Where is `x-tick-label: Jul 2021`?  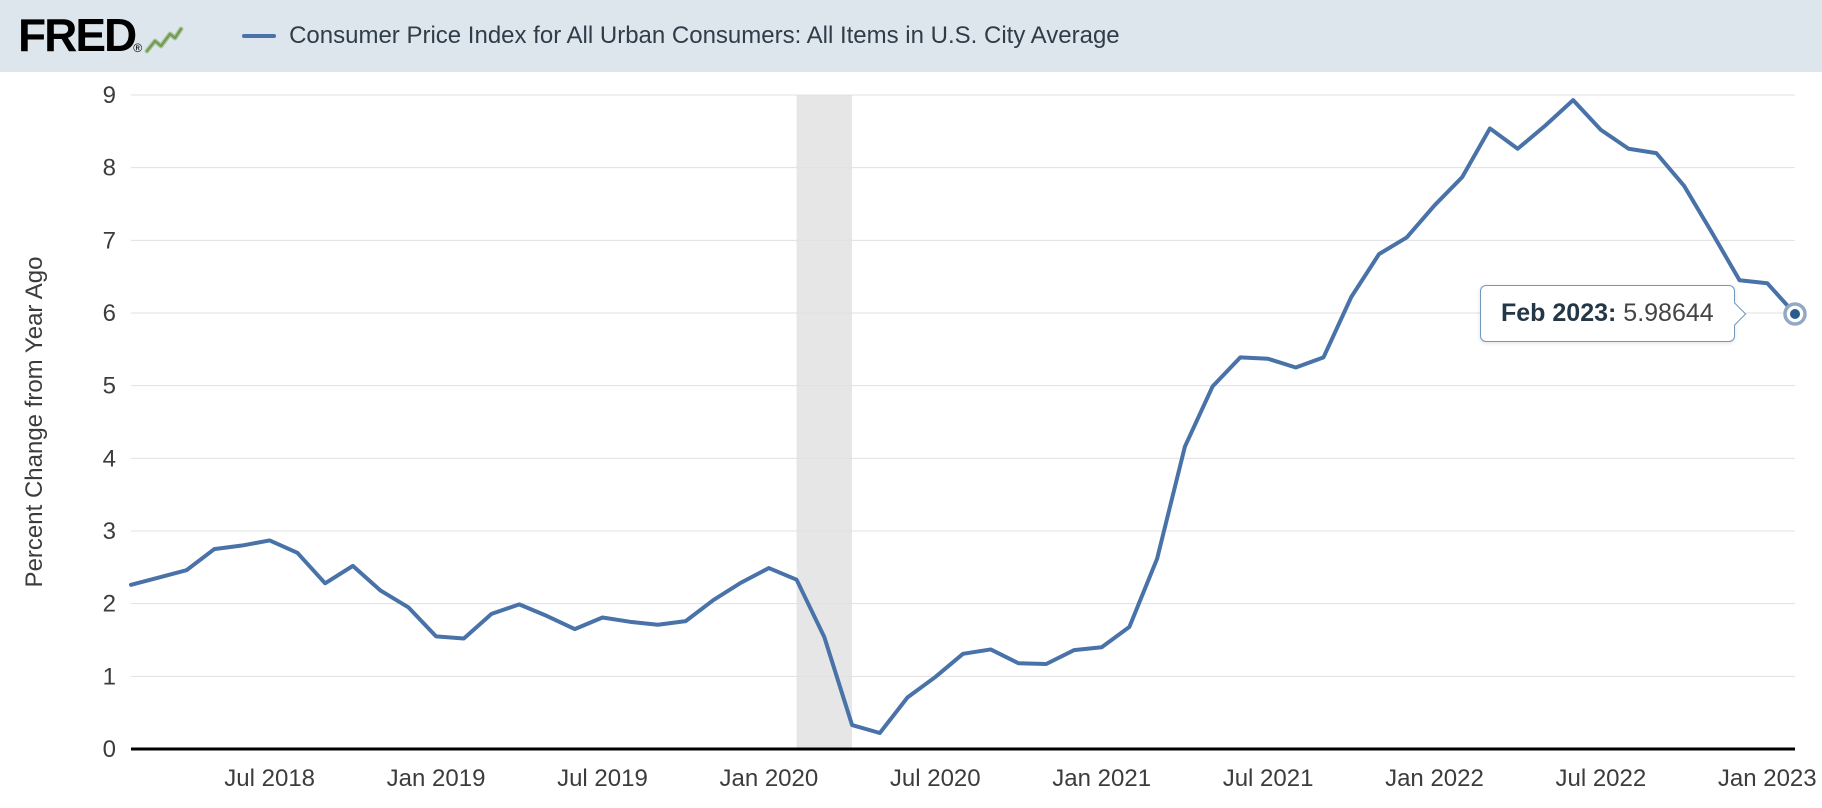
x-tick-label: Jul 2021 is located at coordinates (1268, 778).